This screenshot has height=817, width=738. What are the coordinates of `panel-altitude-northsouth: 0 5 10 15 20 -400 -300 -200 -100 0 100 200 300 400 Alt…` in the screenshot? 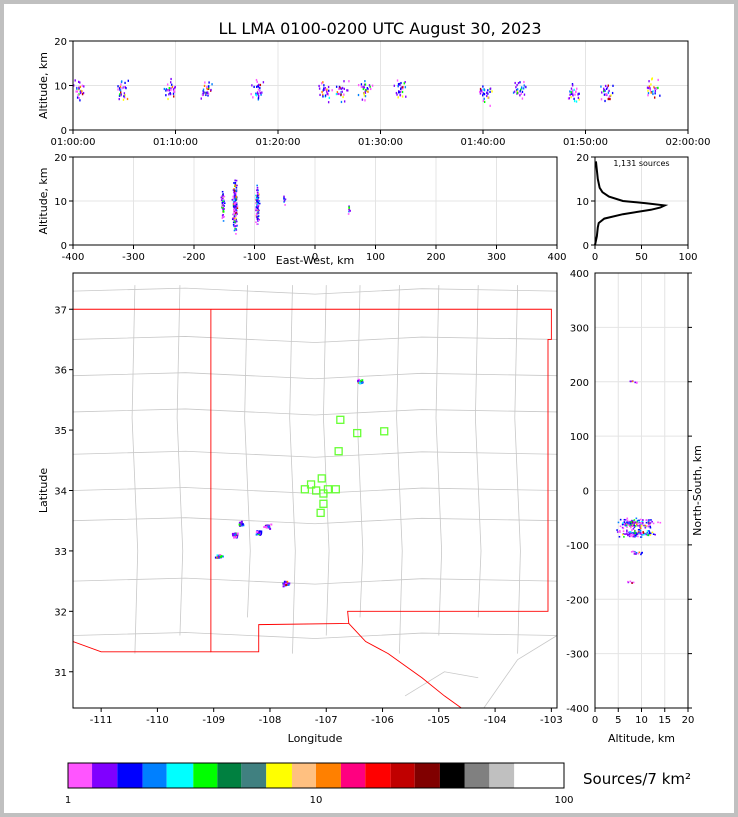 It's located at (635, 507).